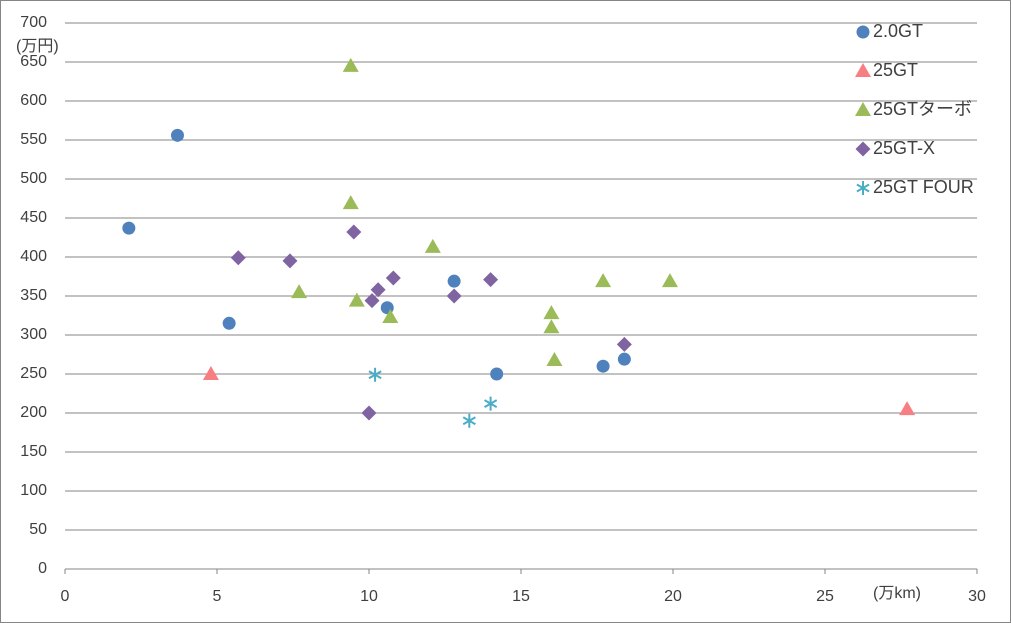 This screenshot has height=623, width=1011. What do you see at coordinates (33, 295) in the screenshot?
I see `y-tick-label: 350` at bounding box center [33, 295].